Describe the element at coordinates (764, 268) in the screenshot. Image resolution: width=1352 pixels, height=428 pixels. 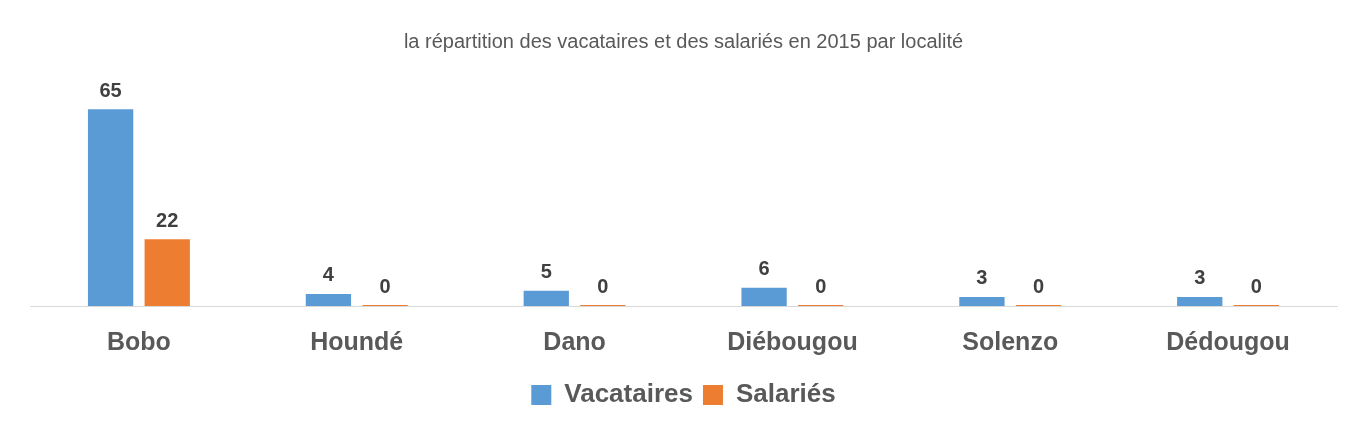
I see `data-label: 6` at that location.